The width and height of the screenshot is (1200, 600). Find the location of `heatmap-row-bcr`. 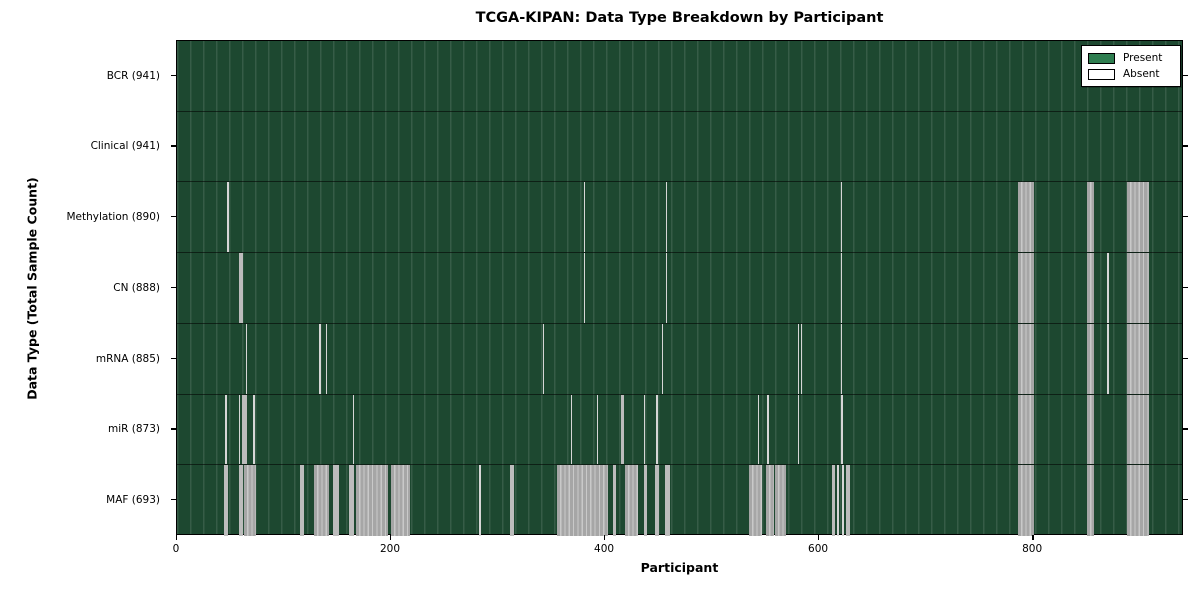

heatmap-row-bcr is located at coordinates (679, 76).